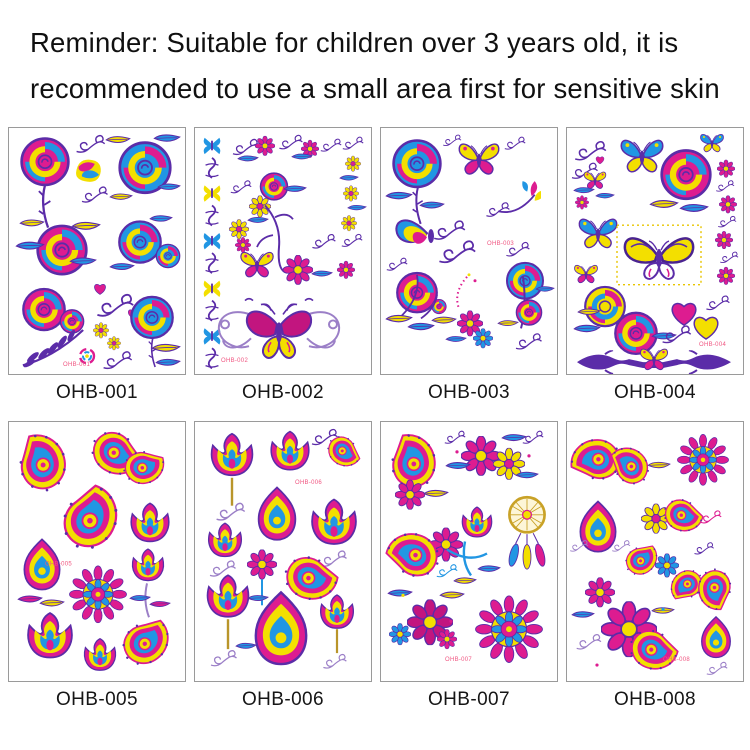 The height and width of the screenshot is (750, 750). I want to click on tattoo-sheet-paper: OHB-001, so click(97, 251).